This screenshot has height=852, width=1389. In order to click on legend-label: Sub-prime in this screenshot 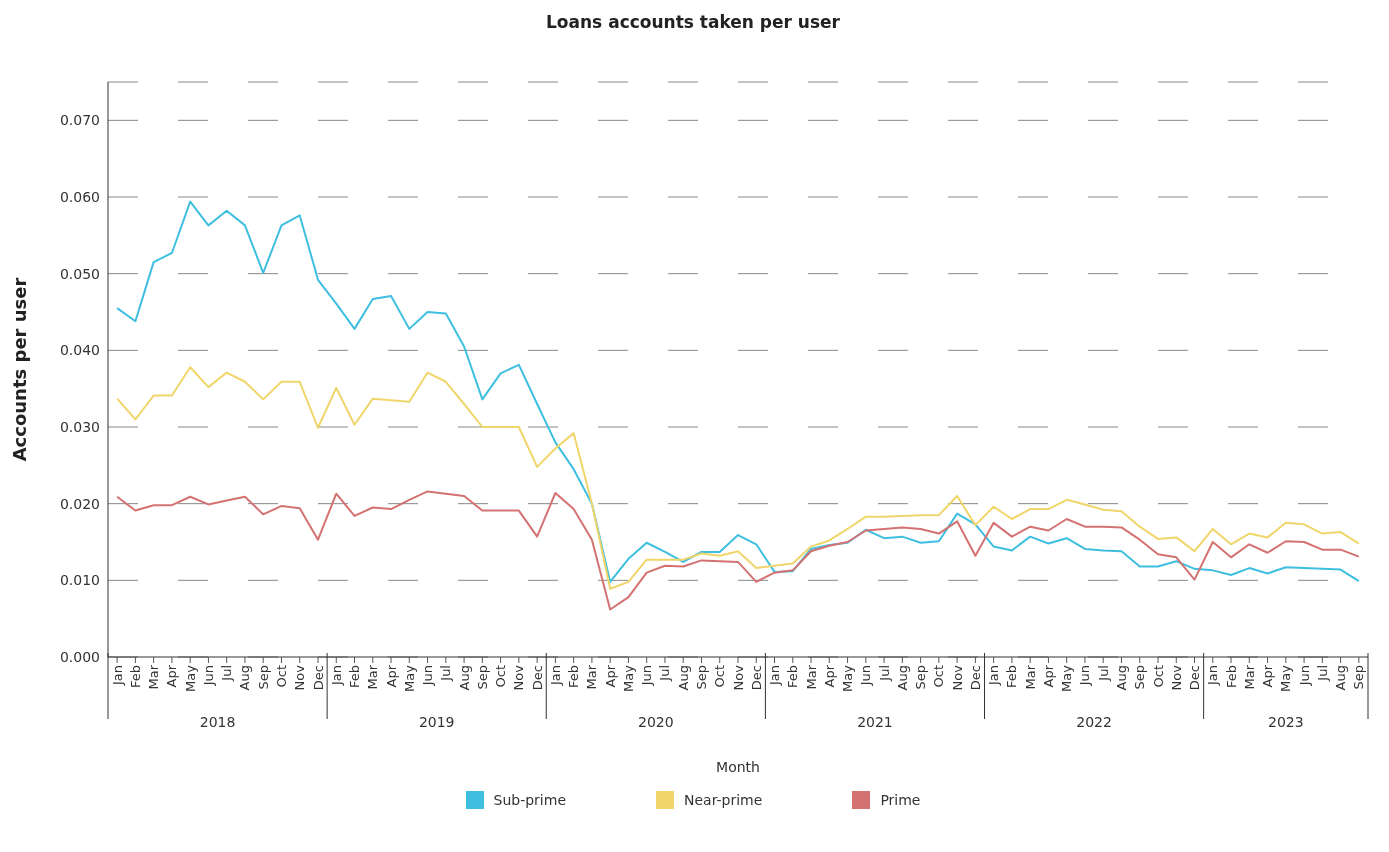, I will do `click(529, 800)`.